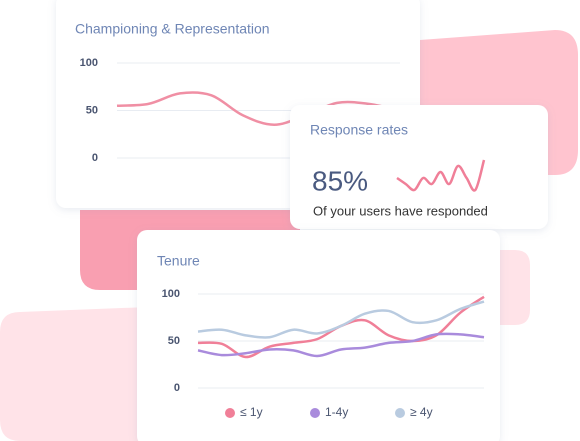 This screenshot has width=580, height=441. What do you see at coordinates (421, 412) in the screenshot?
I see `legend-label: ≥ 4y` at bounding box center [421, 412].